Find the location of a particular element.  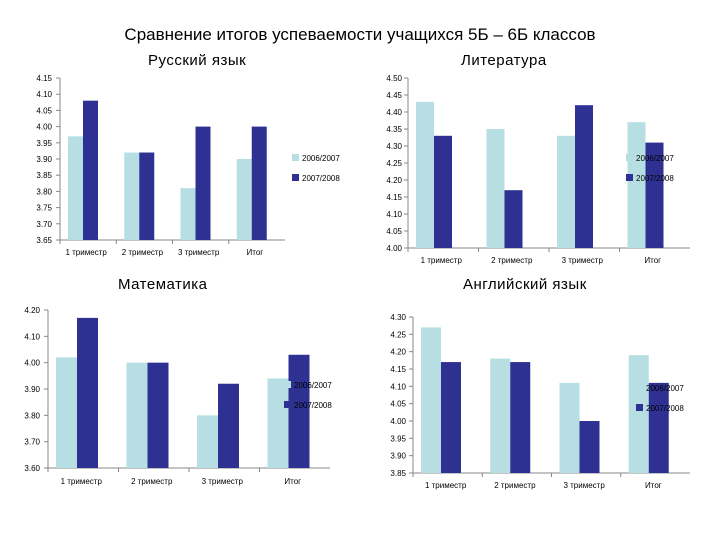

y-tick-label: 4.35 is located at coordinates (394, 129).